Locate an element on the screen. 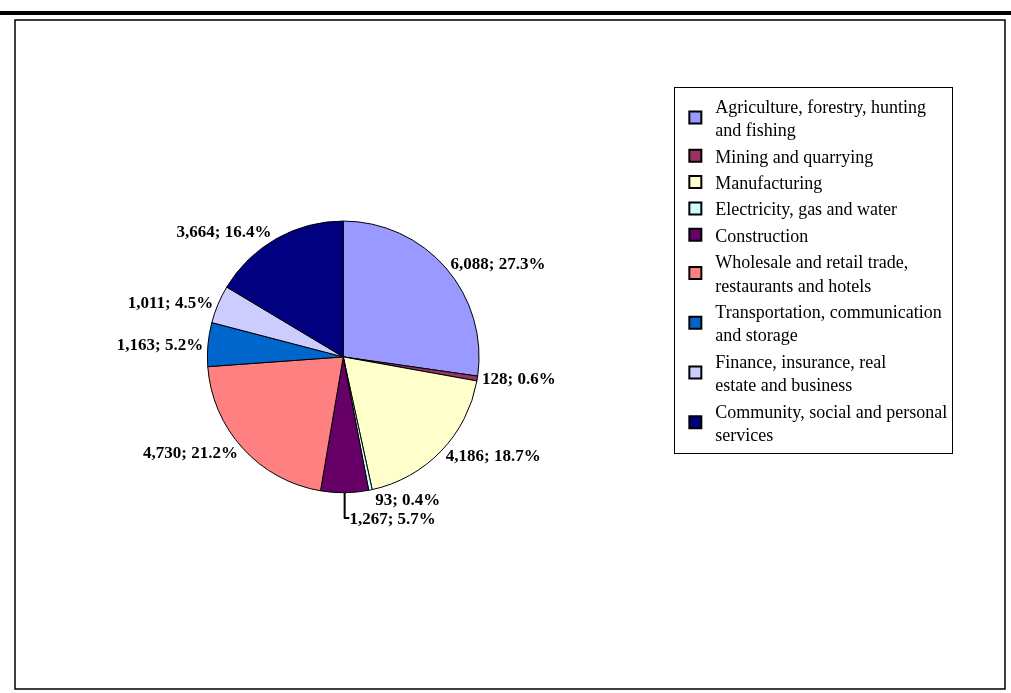 The image size is (1011, 693). legend-label: Manufacturing is located at coordinates (769, 183).